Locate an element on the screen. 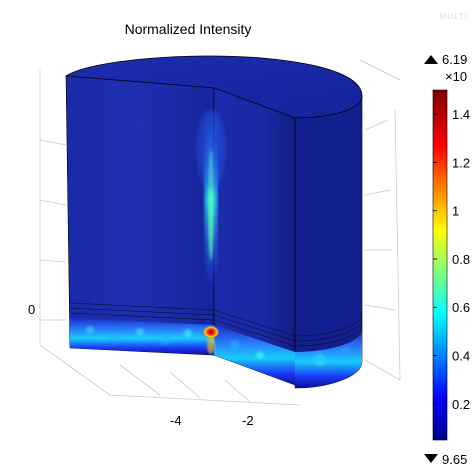  colorbar-tick-label: 1.2 is located at coordinates (461, 162).